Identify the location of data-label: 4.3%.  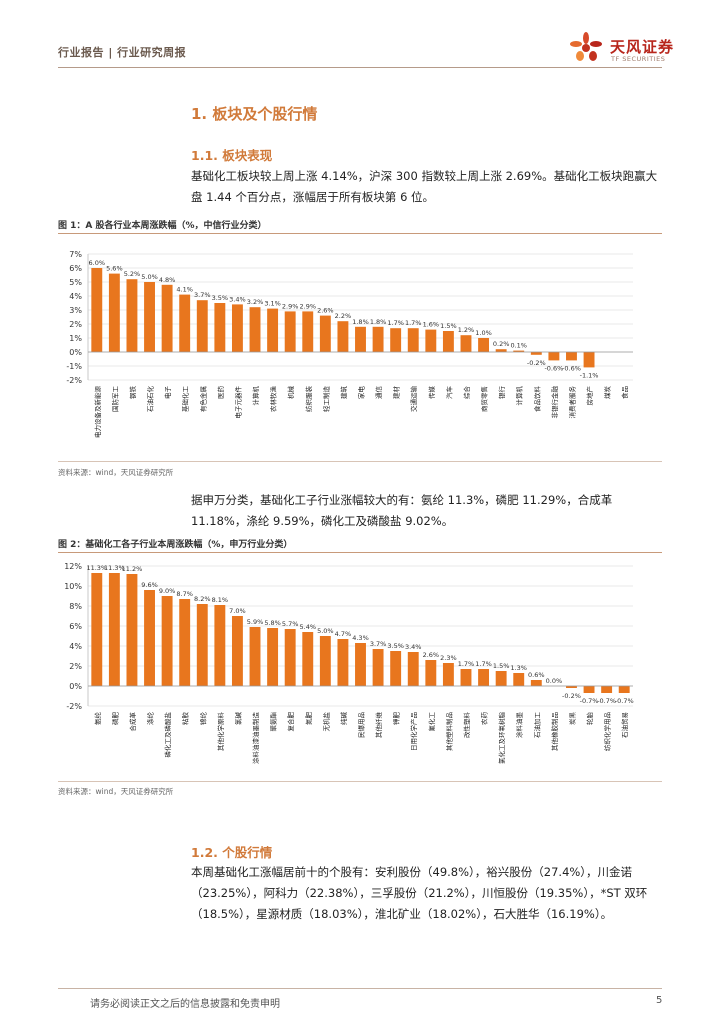
(360, 638).